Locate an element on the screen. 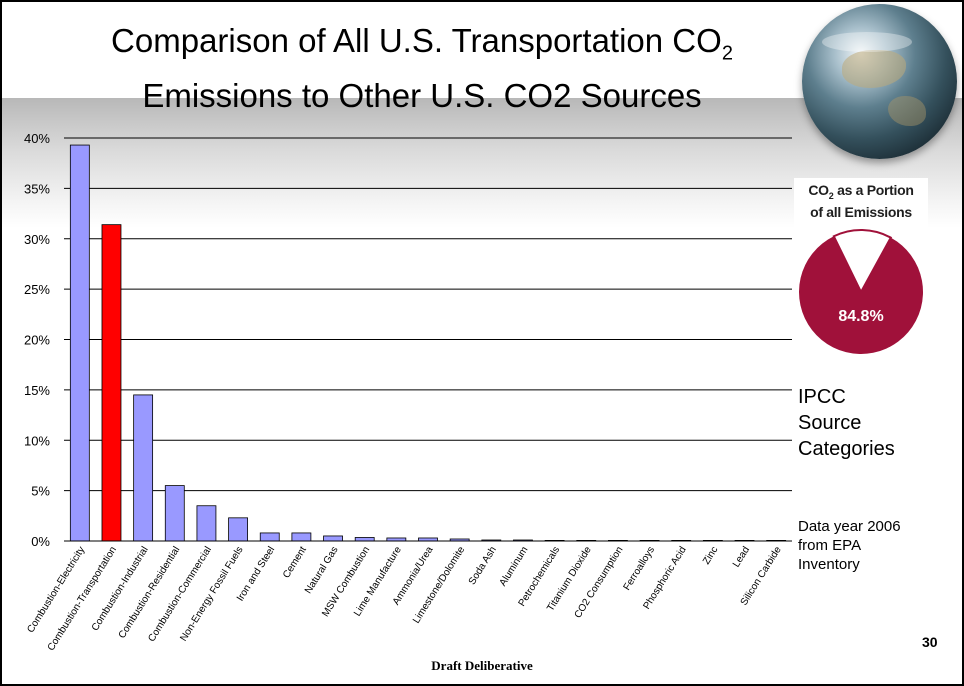 This screenshot has width=964, height=686. data-year-line: from EPA is located at coordinates (830, 545).